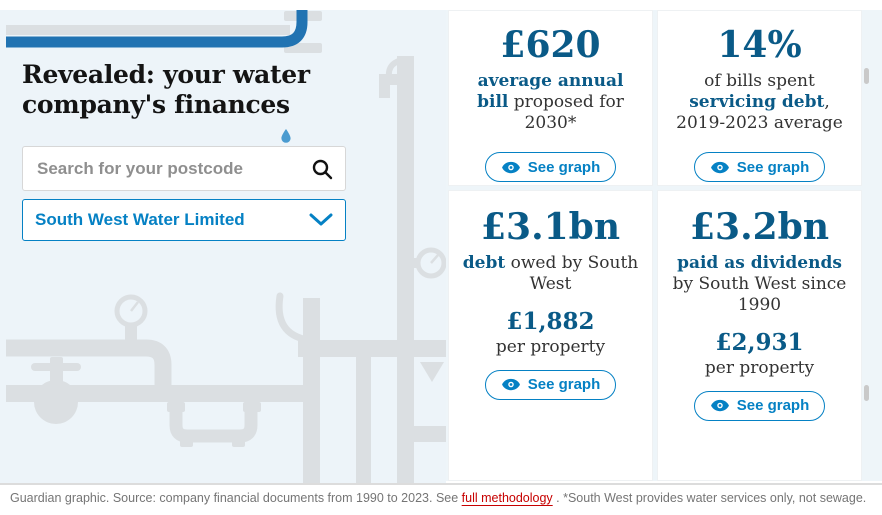 The image size is (882, 515). Describe the element at coordinates (140, 219) in the screenshot. I see `company-dropdown-value: South West Water Limited` at that location.